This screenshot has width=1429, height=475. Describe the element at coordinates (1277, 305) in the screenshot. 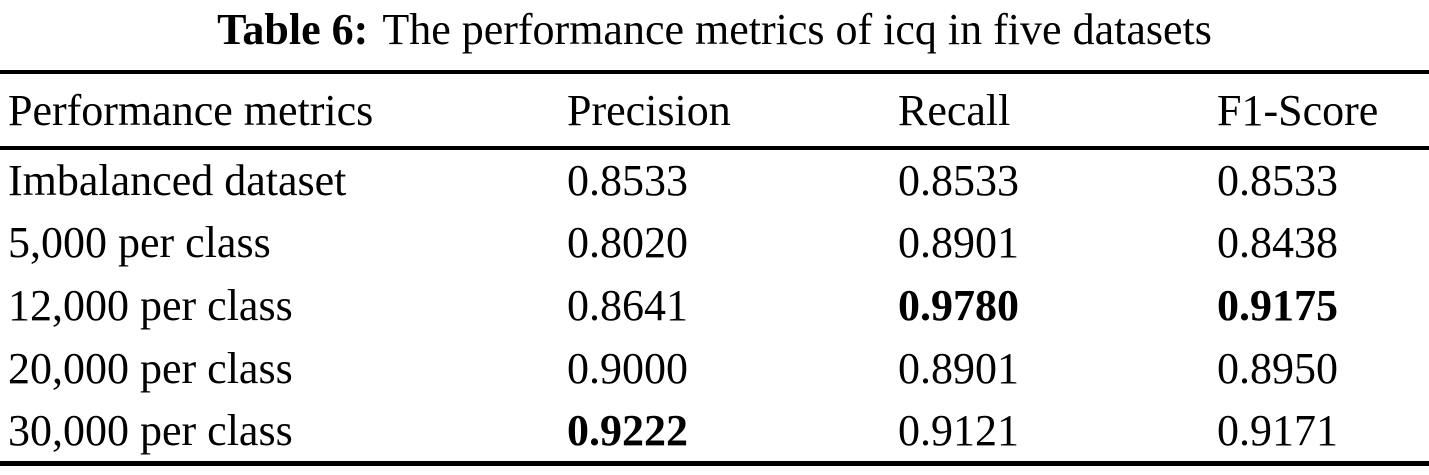

I see `cell-f1-score-best: 0.9175` at that location.